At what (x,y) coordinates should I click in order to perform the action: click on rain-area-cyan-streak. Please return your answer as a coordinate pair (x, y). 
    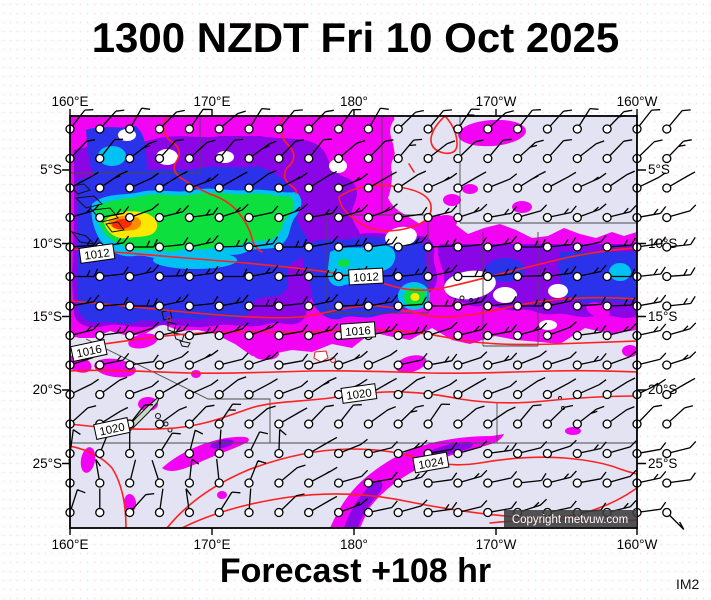
    Looking at the image, I should click on (195, 260).